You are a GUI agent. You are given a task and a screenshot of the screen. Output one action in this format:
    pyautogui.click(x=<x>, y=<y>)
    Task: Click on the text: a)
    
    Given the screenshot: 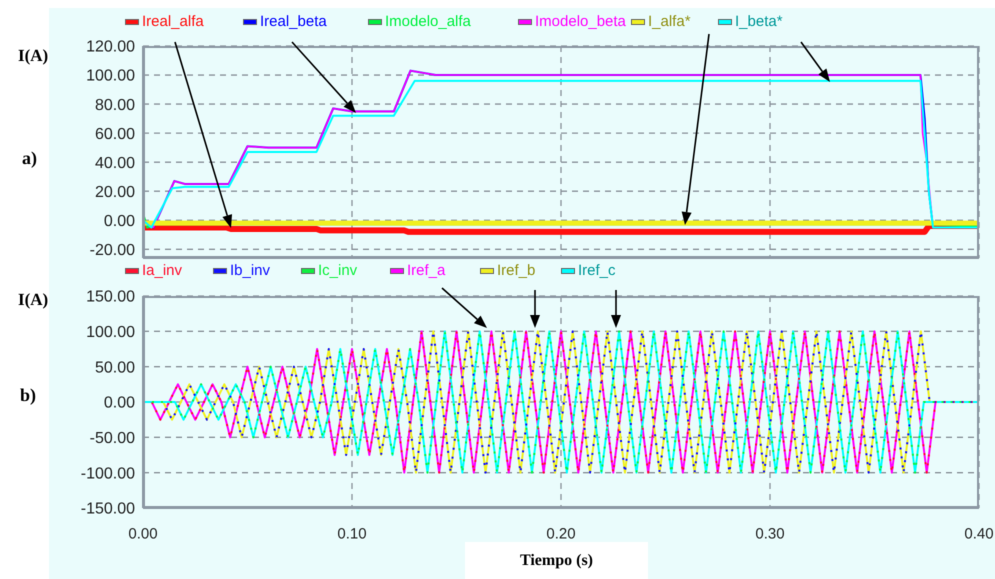 What is the action you would take?
    pyautogui.click(x=29, y=158)
    